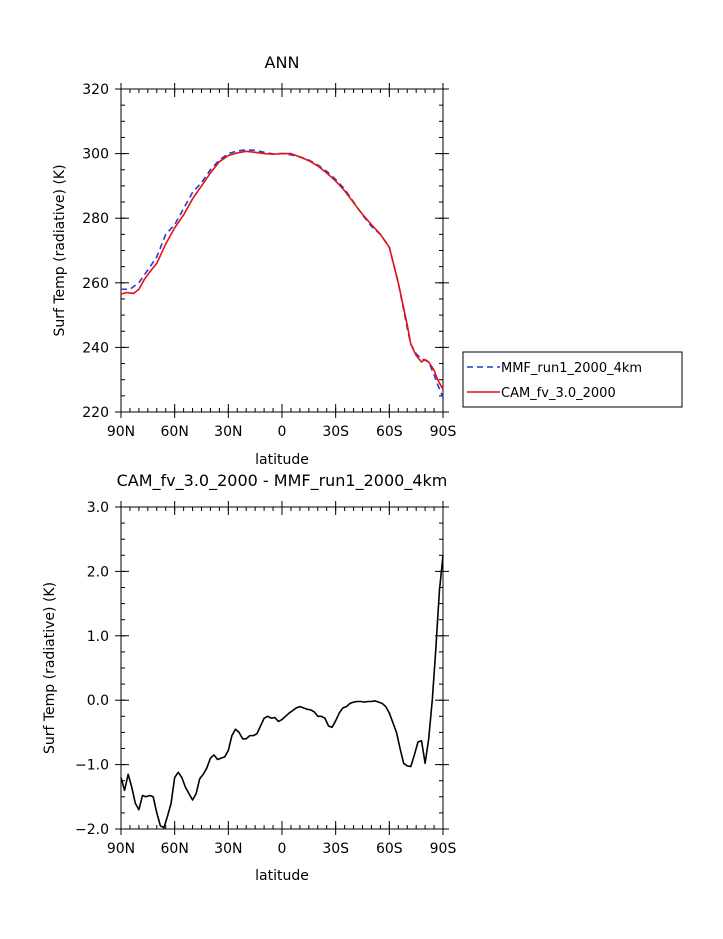 This screenshot has height=939, width=723. Describe the element at coordinates (558, 393) in the screenshot. I see `legend-label-cam: CAM_fv_3.0_2000` at that location.